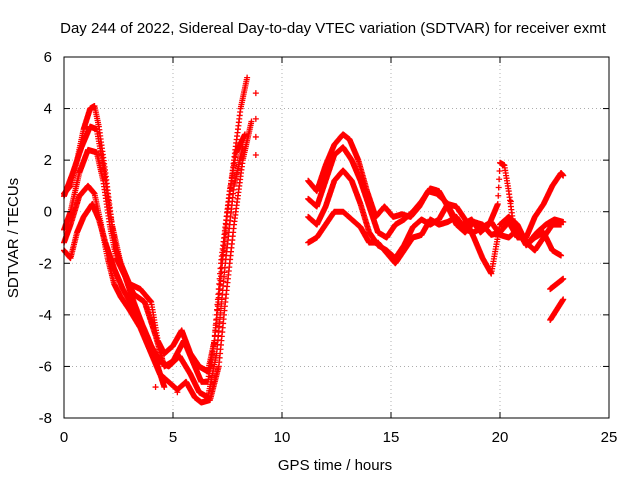  I want to click on y-tick-label: 6, so click(48, 57).